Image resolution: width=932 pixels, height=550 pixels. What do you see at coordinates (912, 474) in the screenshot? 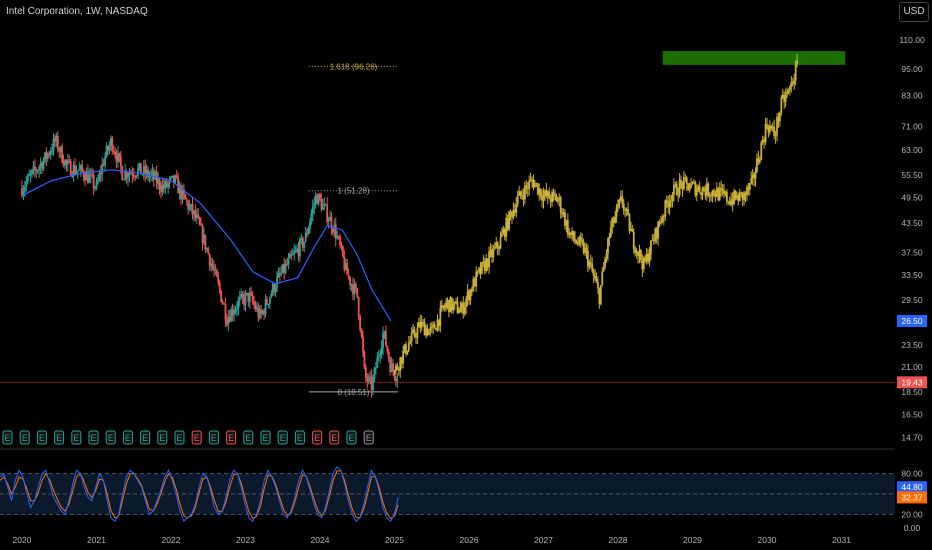
I see `stoch-tick-label: 80.00` at bounding box center [912, 474].